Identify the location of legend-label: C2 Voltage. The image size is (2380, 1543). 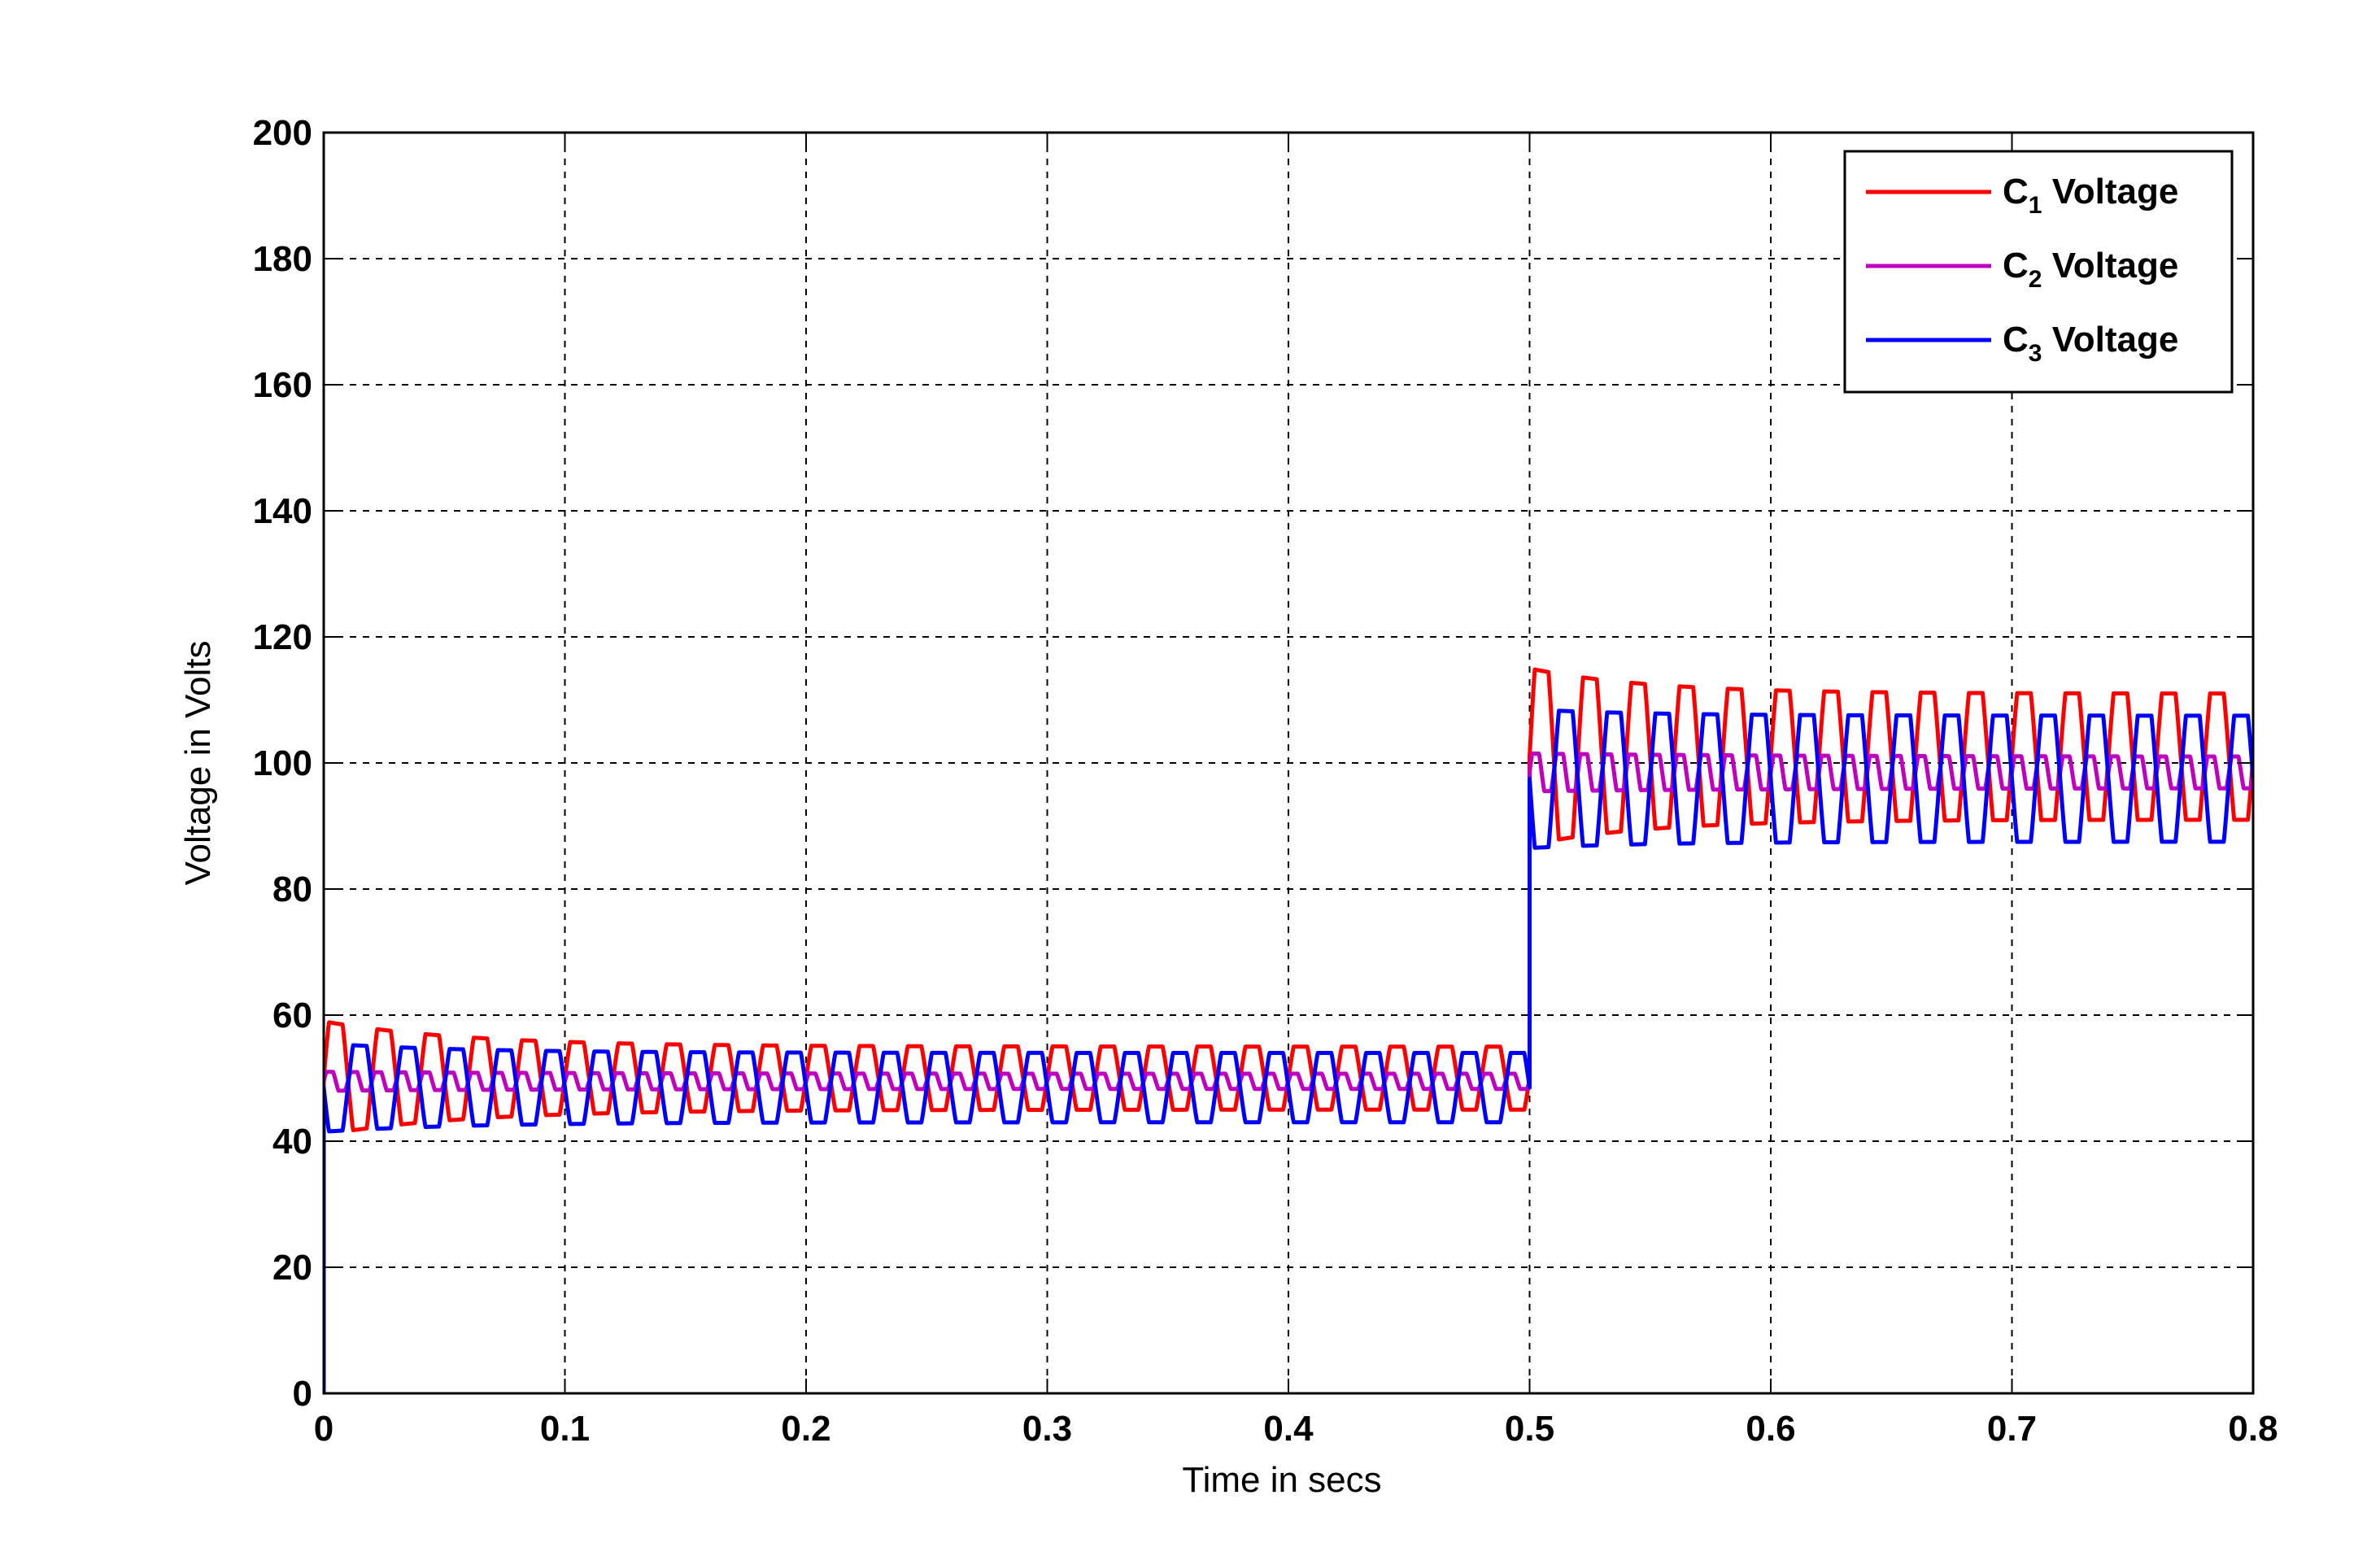
(2090, 270).